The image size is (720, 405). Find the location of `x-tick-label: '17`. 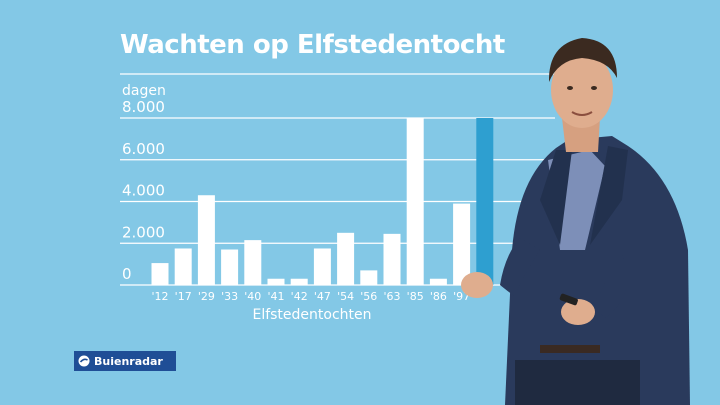

x-tick-label: '17 is located at coordinates (183, 296).